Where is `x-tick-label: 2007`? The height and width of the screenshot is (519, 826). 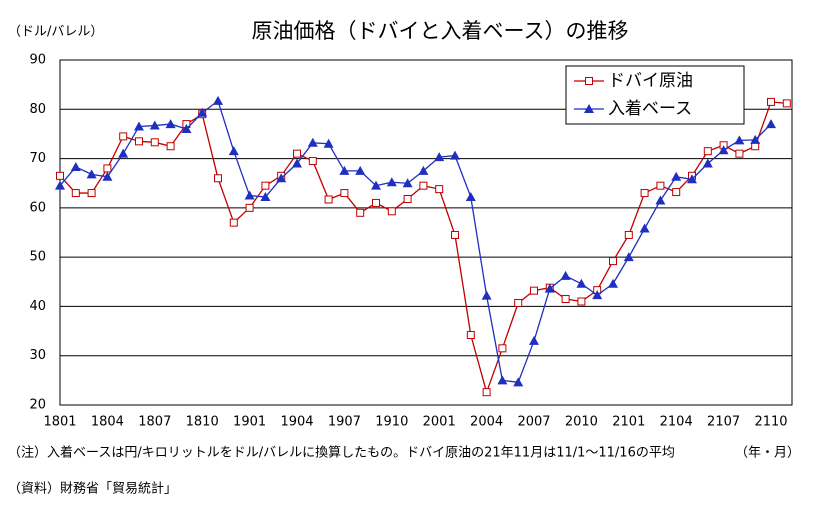 x-tick-label: 2007 is located at coordinates (533, 422).